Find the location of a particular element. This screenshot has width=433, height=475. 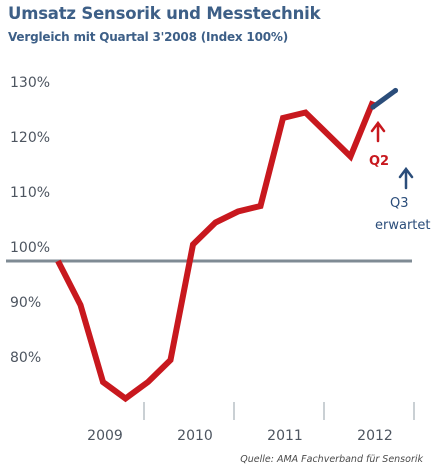

x-tick-label: 2010 is located at coordinates (195, 436).